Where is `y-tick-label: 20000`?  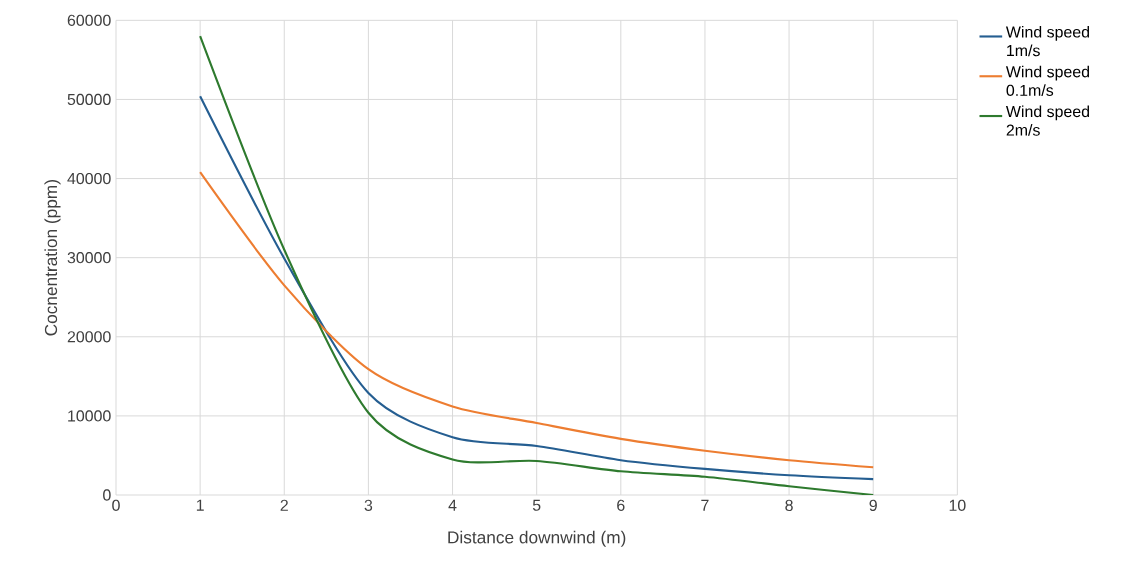 y-tick-label: 20000 is located at coordinates (89, 337).